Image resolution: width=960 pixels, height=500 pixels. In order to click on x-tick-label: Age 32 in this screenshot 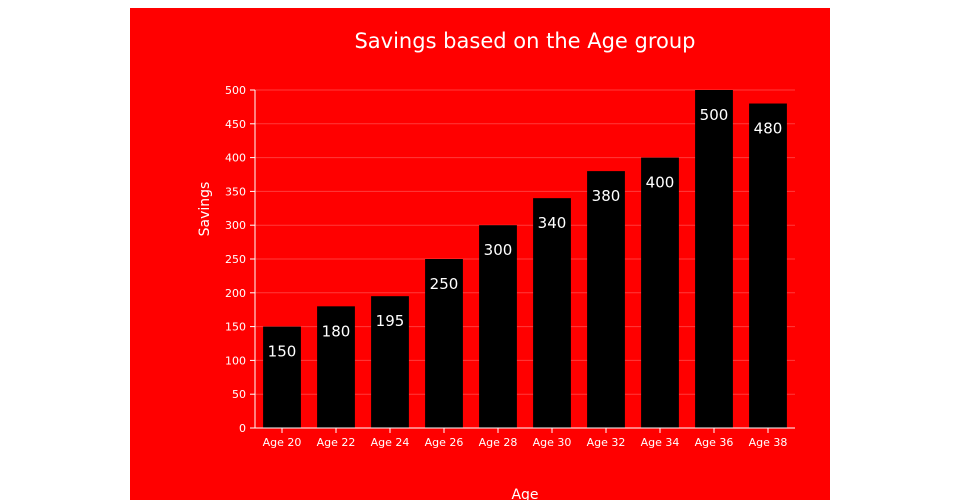, I will do `click(606, 442)`.